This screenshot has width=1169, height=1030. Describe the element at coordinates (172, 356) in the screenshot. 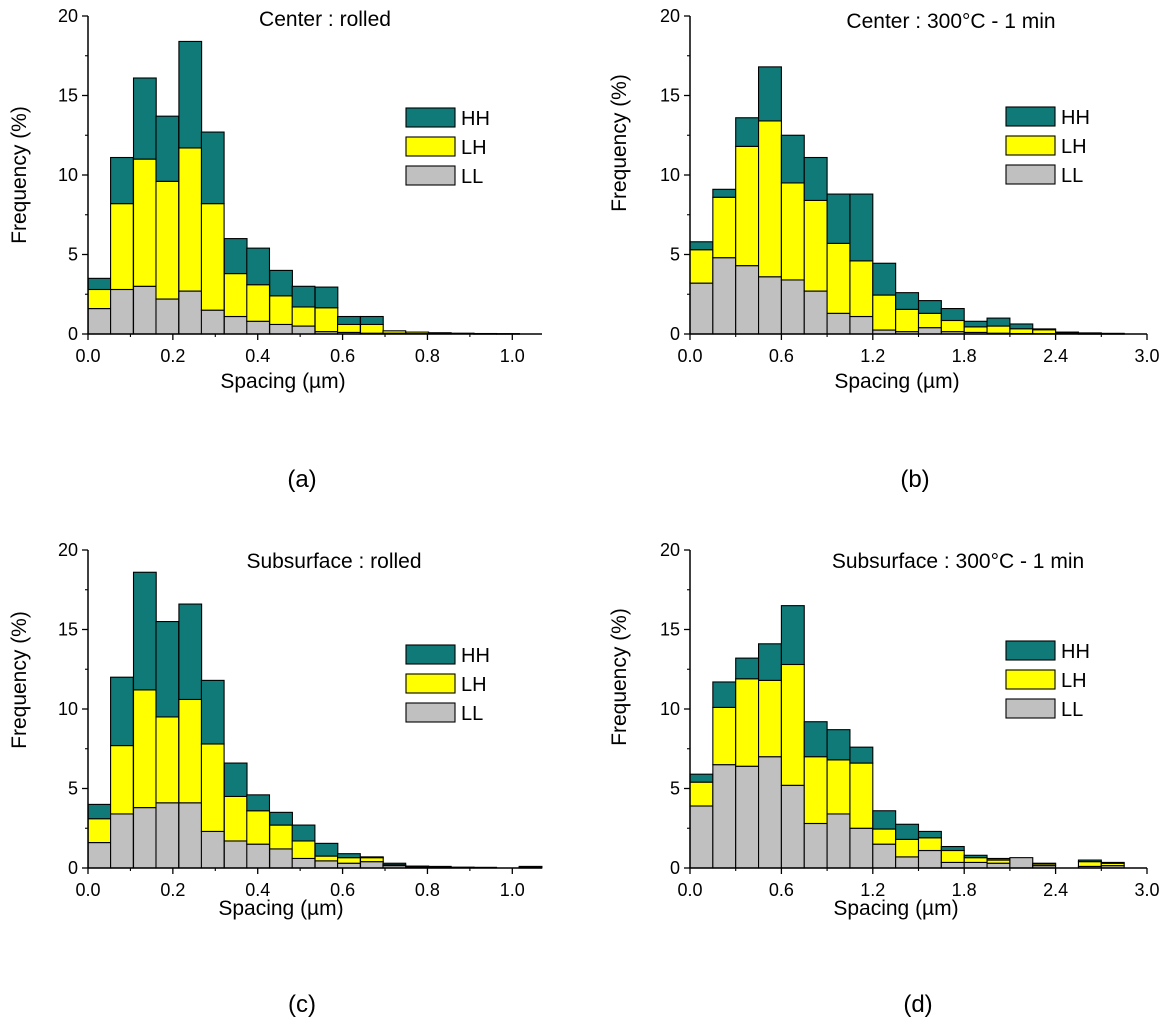

I see `x-tick-label: 0.2` at that location.